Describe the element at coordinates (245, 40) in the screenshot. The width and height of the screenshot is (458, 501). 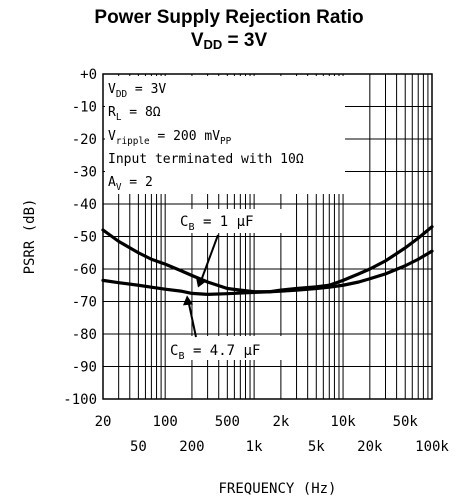
I see `subtitle-rest: = 3V` at that location.